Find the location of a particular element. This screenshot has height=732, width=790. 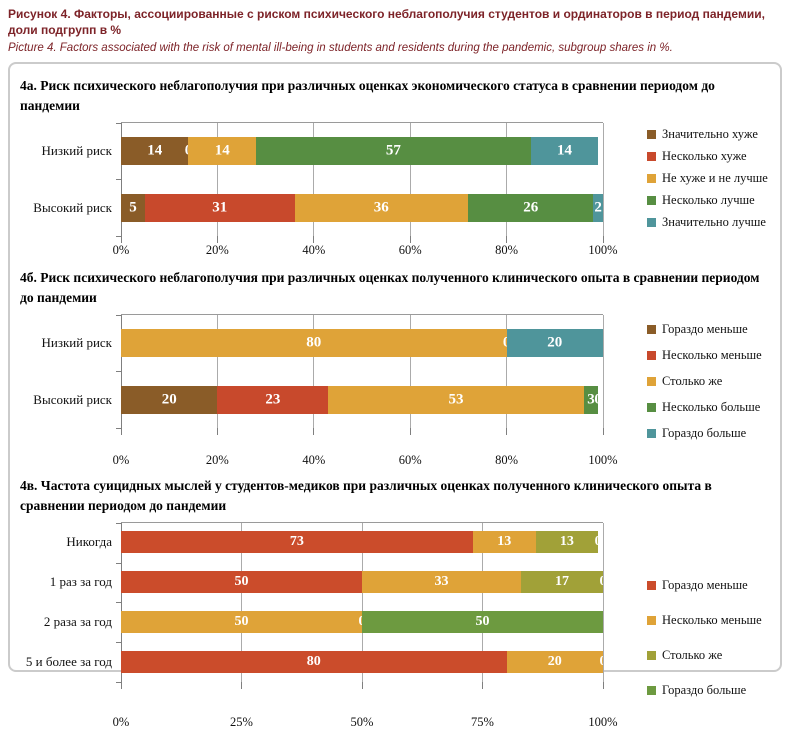

segment-value: 73 is located at coordinates (296, 542).